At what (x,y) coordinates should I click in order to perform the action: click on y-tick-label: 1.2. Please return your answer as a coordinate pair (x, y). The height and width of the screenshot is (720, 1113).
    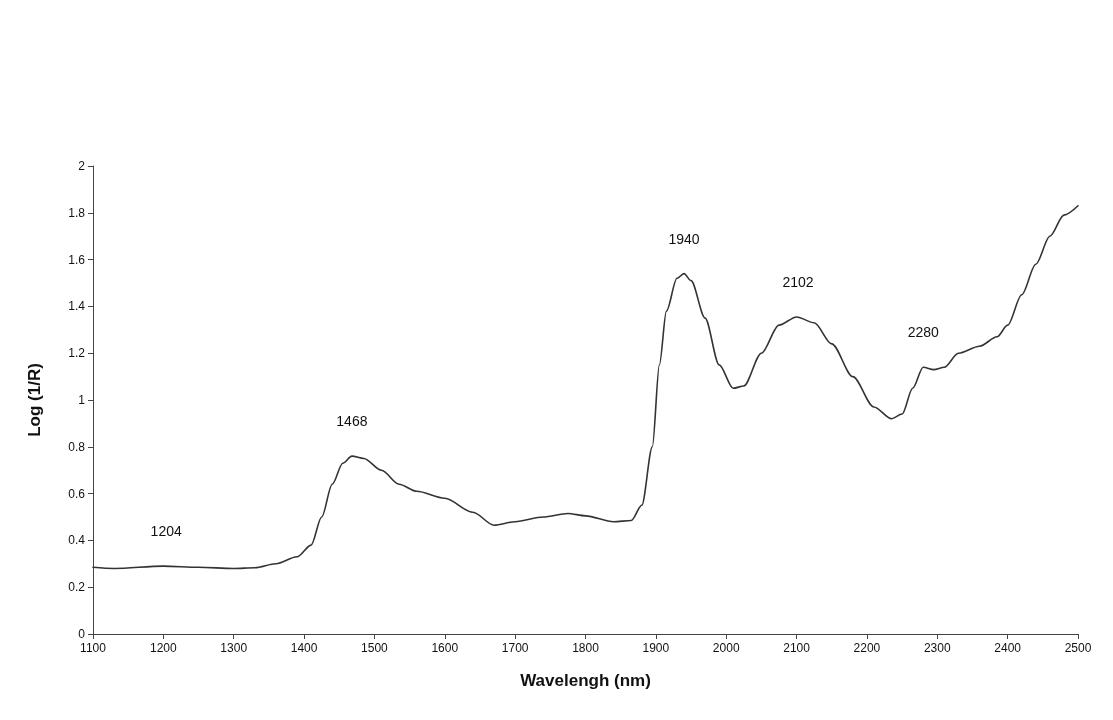
    Looking at the image, I should click on (77, 353).